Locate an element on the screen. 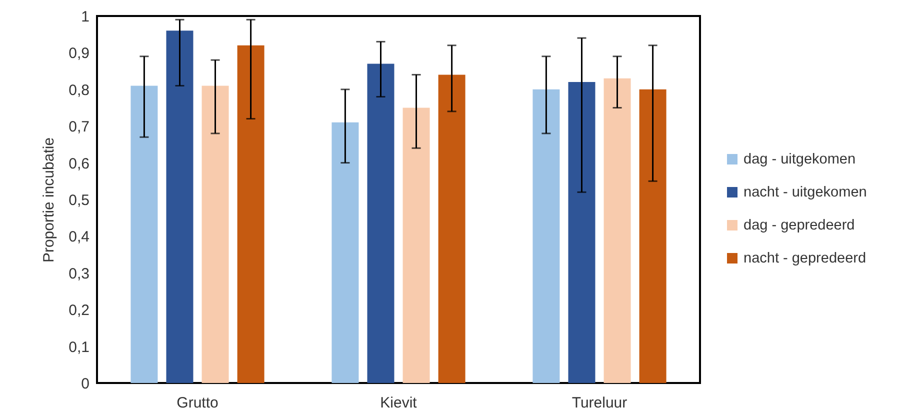  y-tick-label: 0 is located at coordinates (85, 384).